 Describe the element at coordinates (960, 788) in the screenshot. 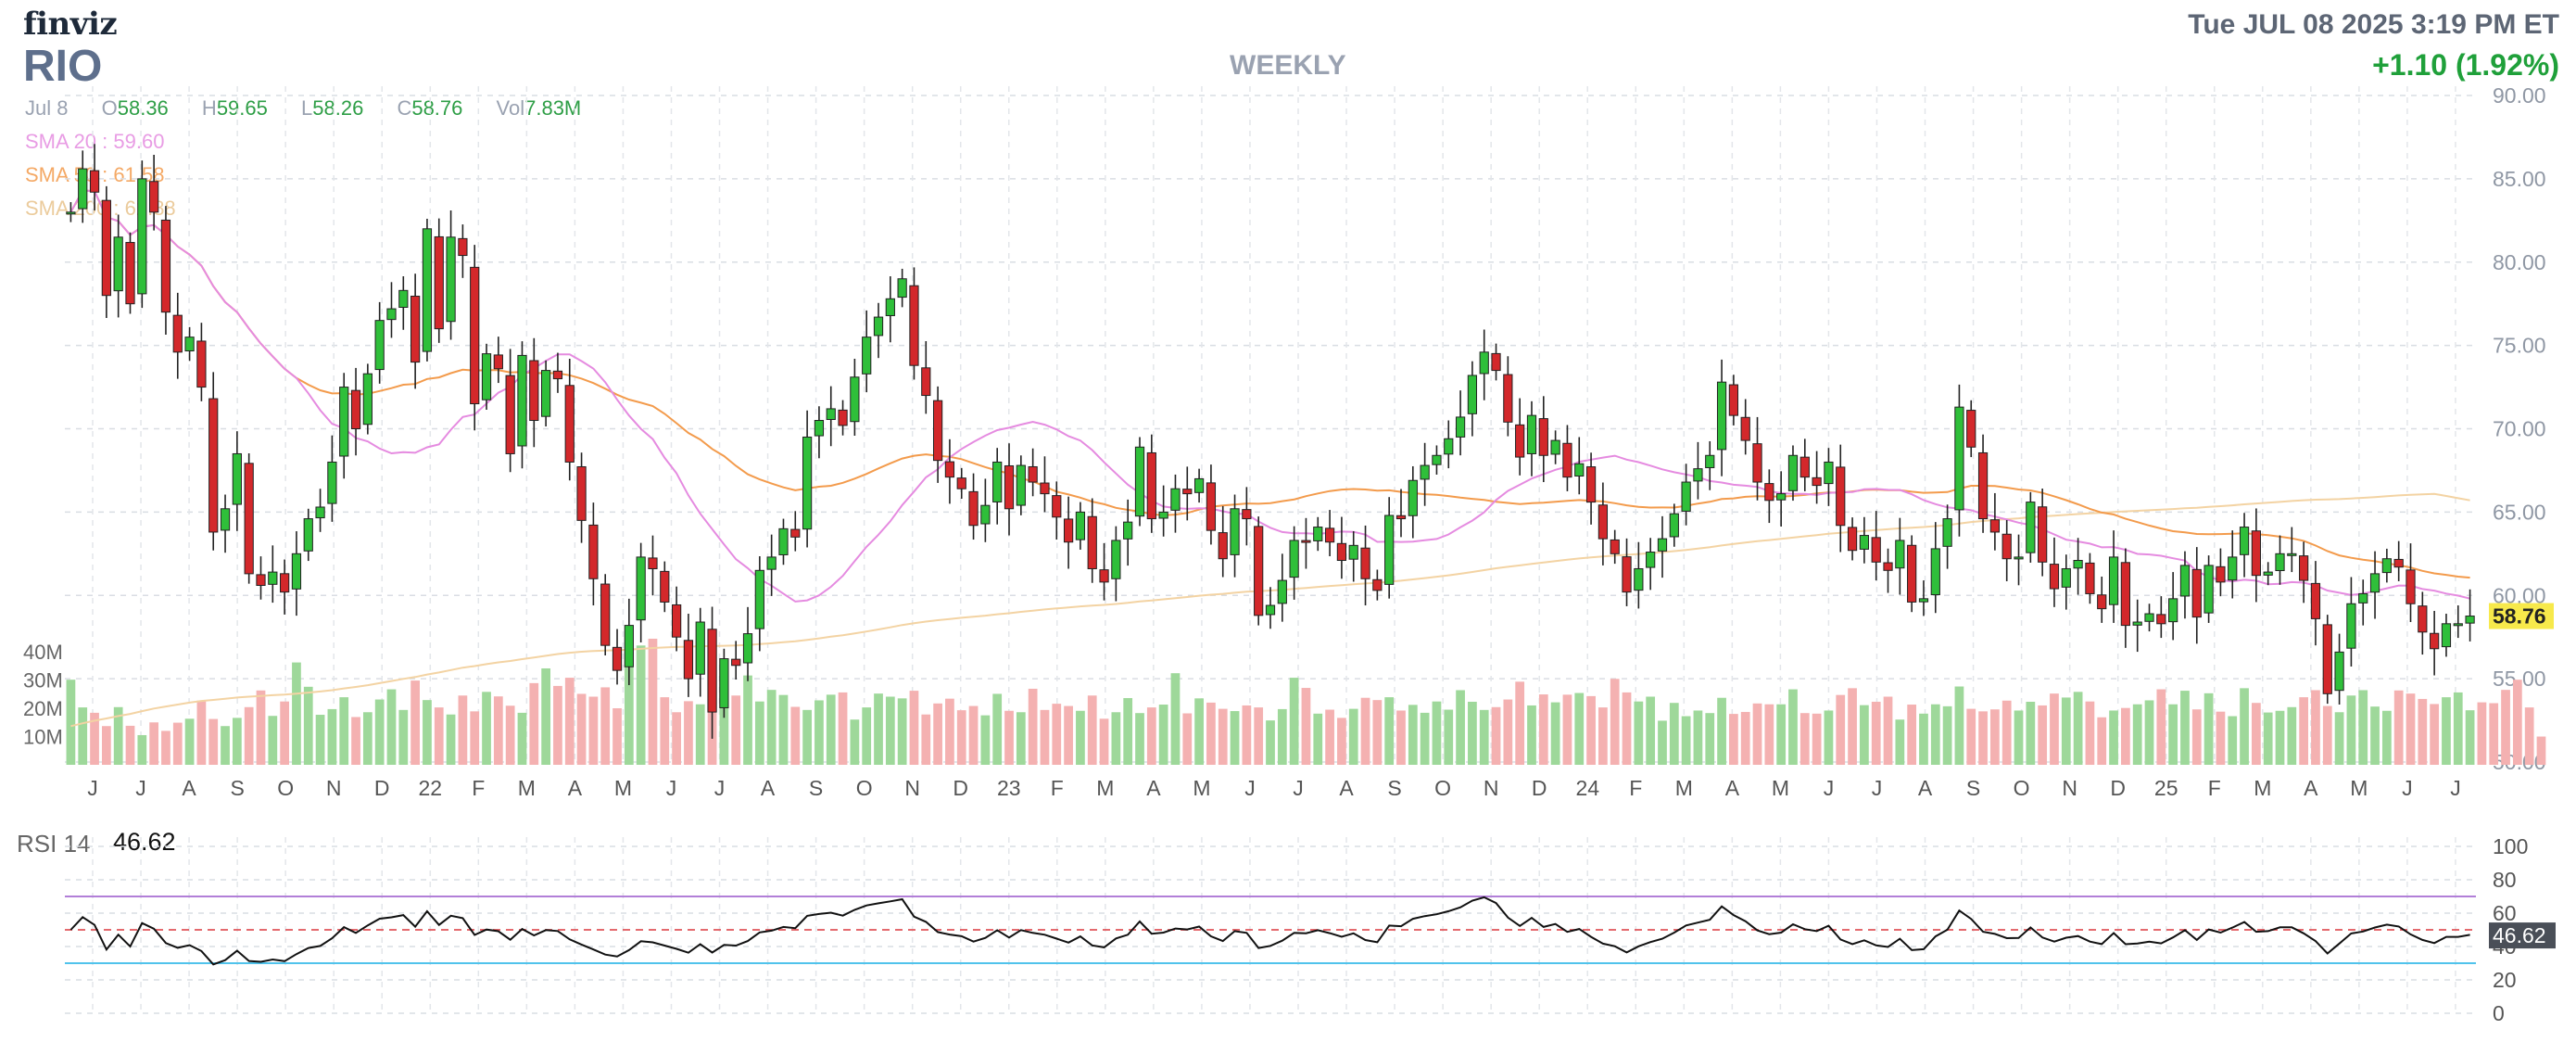

I see `x-tick-label: D` at that location.